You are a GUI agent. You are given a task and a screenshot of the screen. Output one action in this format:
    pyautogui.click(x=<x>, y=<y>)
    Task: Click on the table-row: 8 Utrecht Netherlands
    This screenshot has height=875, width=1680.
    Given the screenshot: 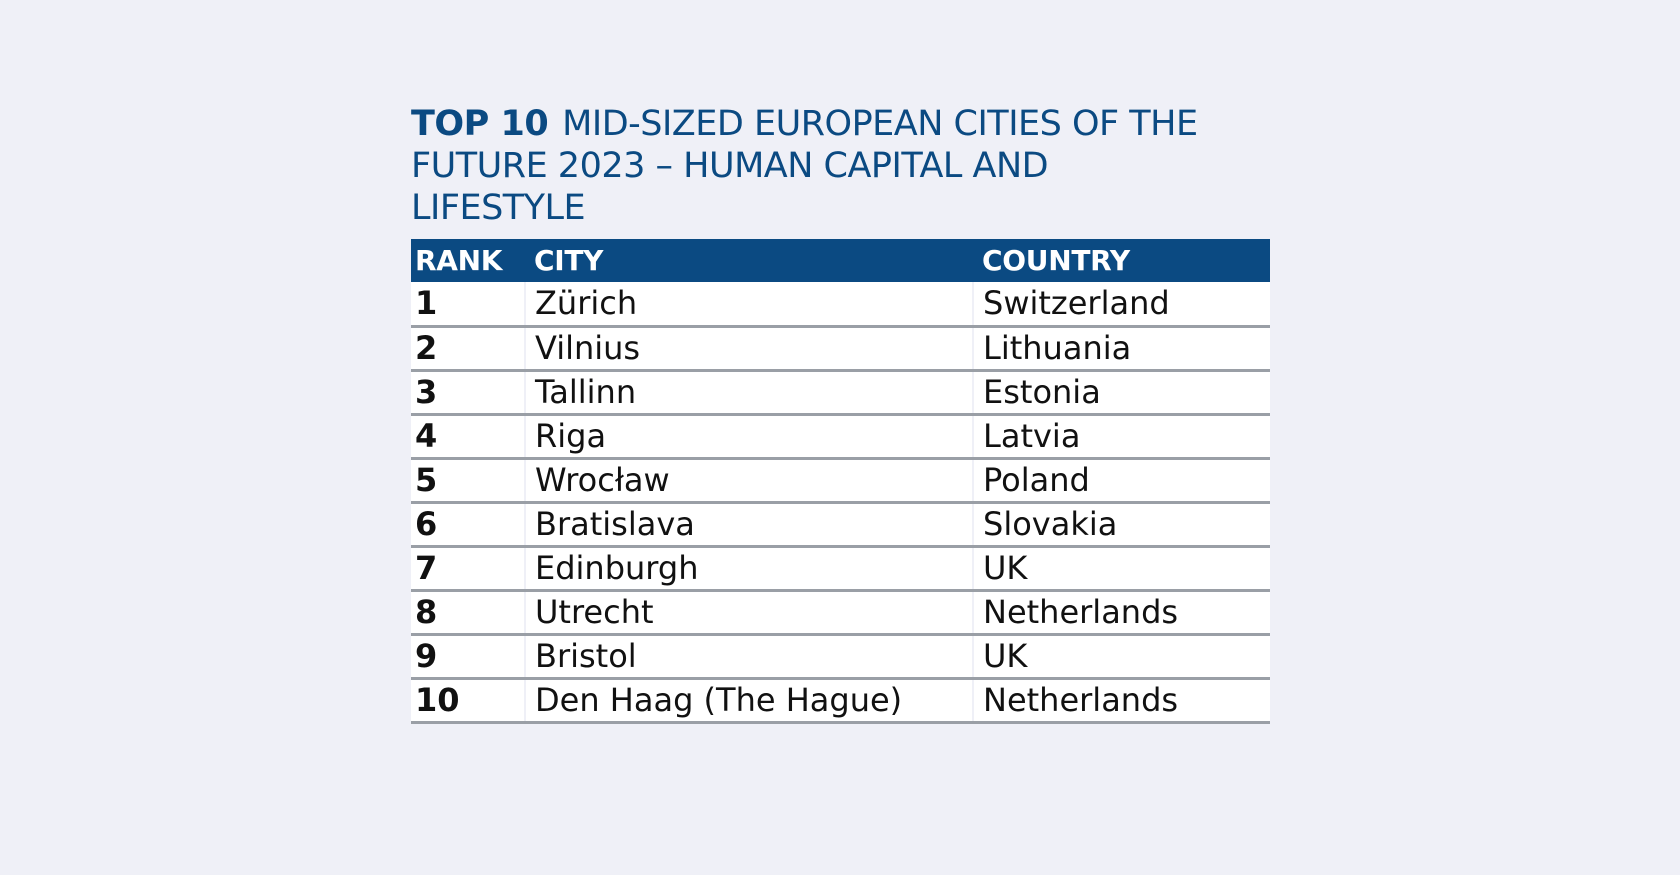 What is the action you would take?
    pyautogui.click(x=840, y=613)
    